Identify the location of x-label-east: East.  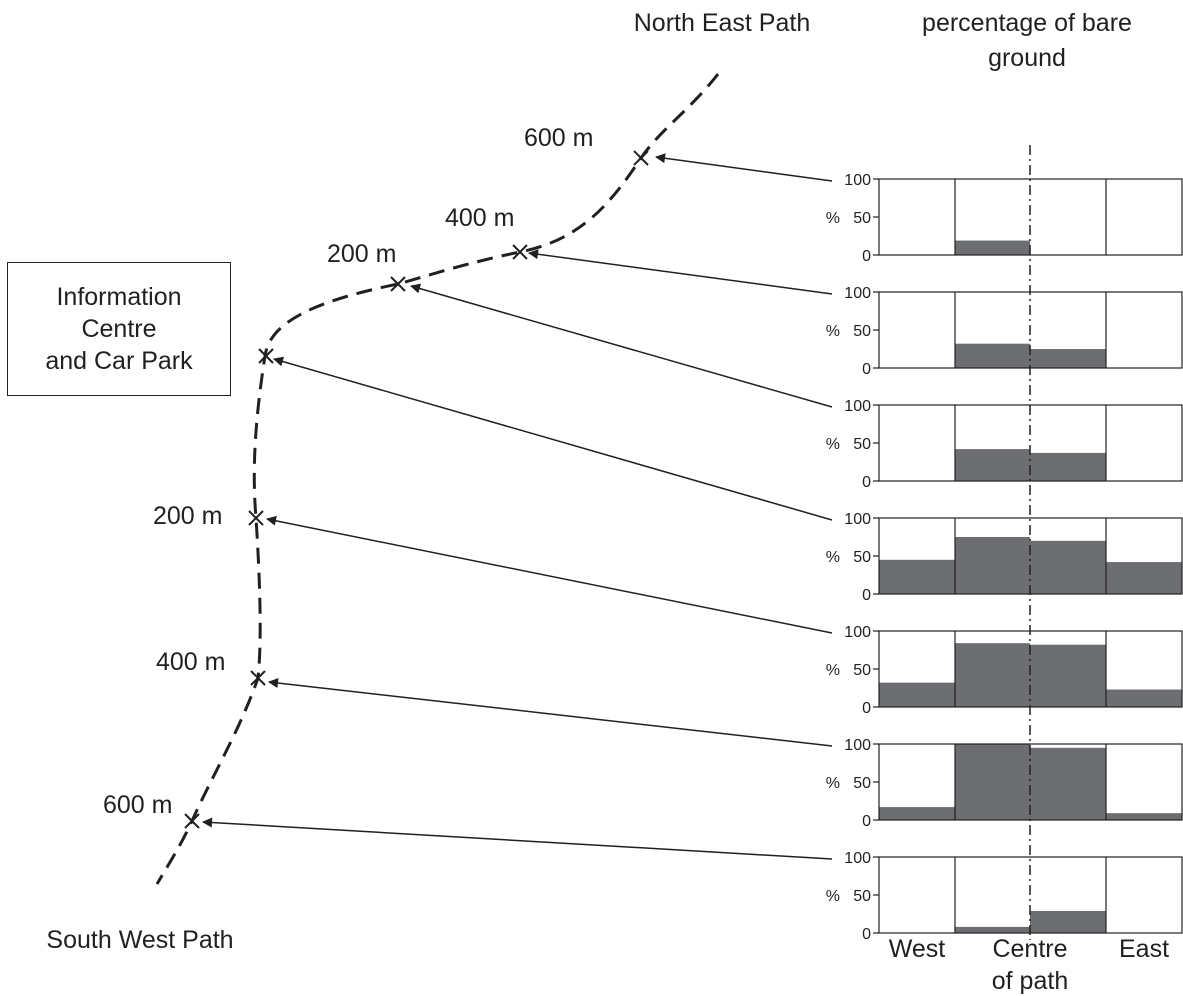
(1144, 949).